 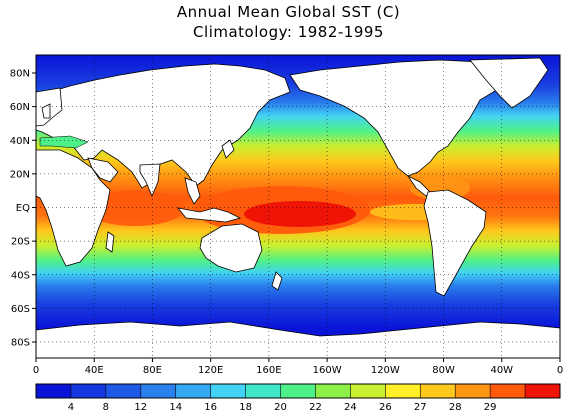 I want to click on colorbar: 4 8 12 14 16 18 20 22 24 26 27 28 29, so click(x=298, y=398).